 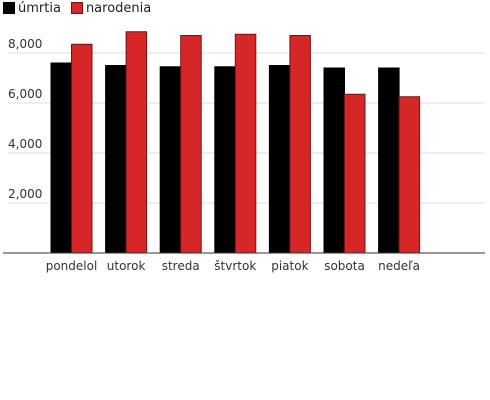 I want to click on legend: úmrtia narodenia, so click(x=82, y=8).